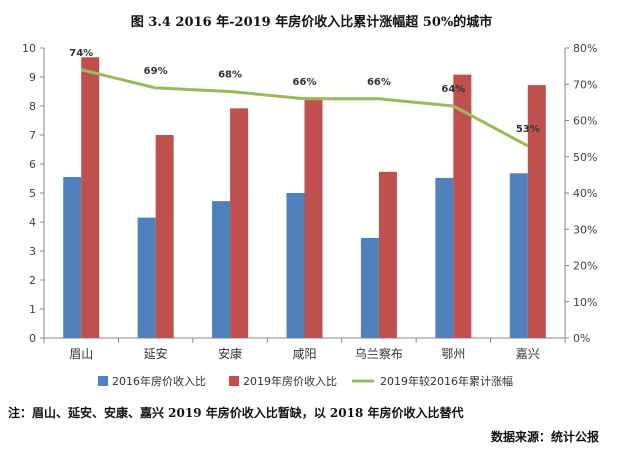 This screenshot has width=623, height=450. What do you see at coordinates (290, 381) in the screenshot?
I see `legend-label: 2019年房价收入比` at bounding box center [290, 381].